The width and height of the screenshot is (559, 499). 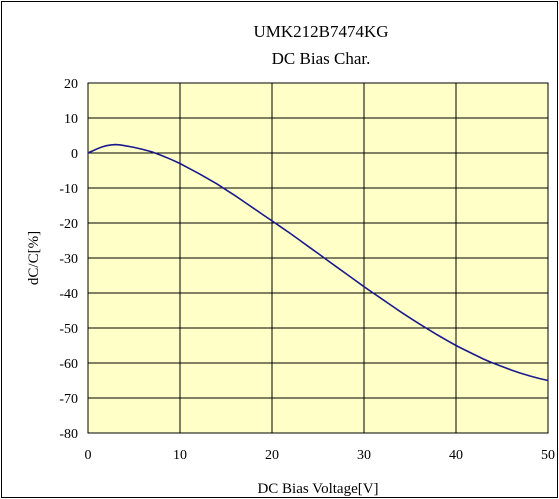 What do you see at coordinates (317, 489) in the screenshot?
I see `x-axis-label: DC Bias Voltage[V]` at bounding box center [317, 489].